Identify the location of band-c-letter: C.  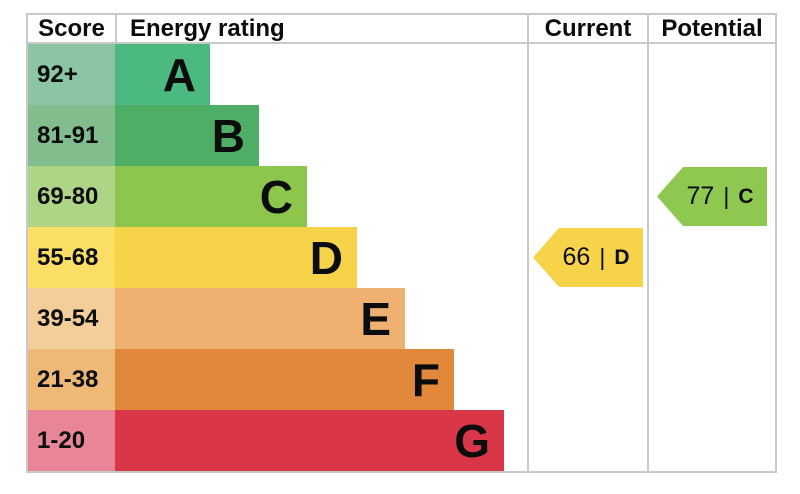
(276, 196).